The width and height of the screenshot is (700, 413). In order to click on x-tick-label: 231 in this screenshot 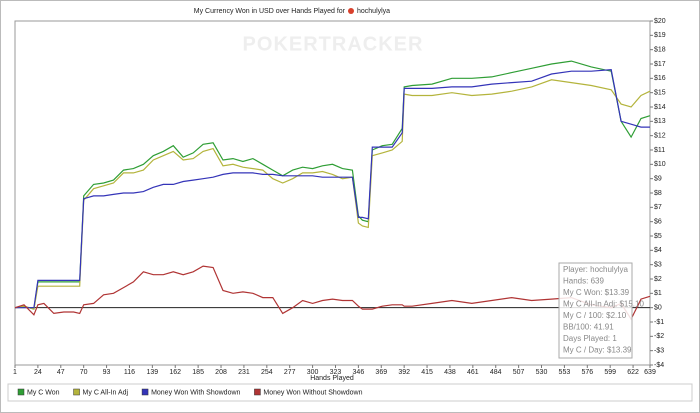, I will do `click(244, 372)`.